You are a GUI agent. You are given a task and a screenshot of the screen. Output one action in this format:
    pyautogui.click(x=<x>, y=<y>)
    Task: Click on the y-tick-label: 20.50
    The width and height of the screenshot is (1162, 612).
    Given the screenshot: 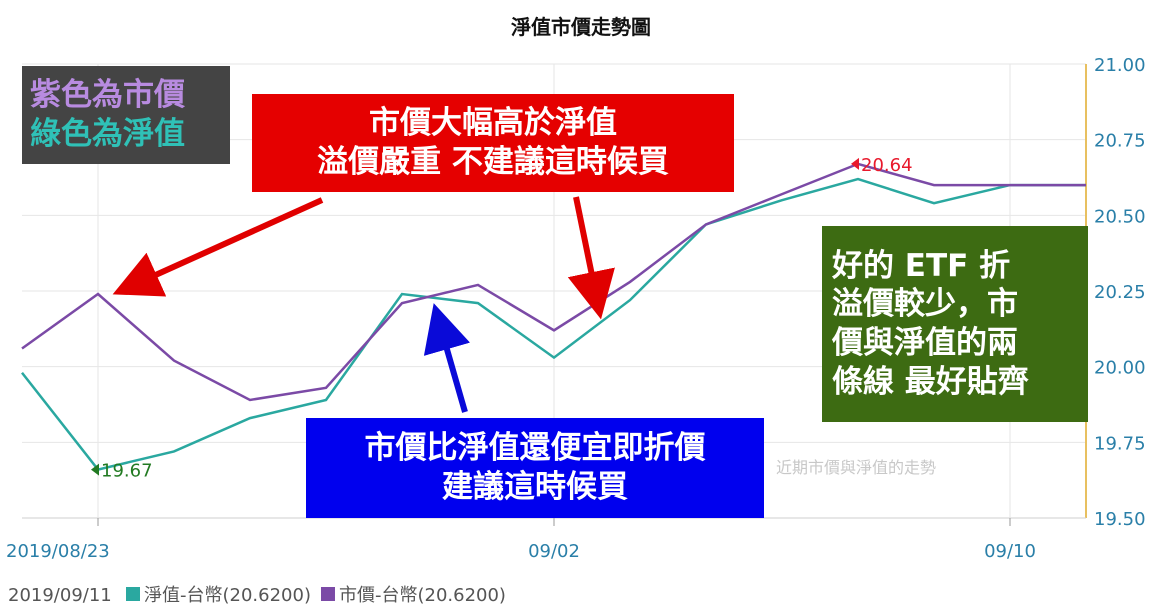 What is the action you would take?
    pyautogui.click(x=1120, y=216)
    